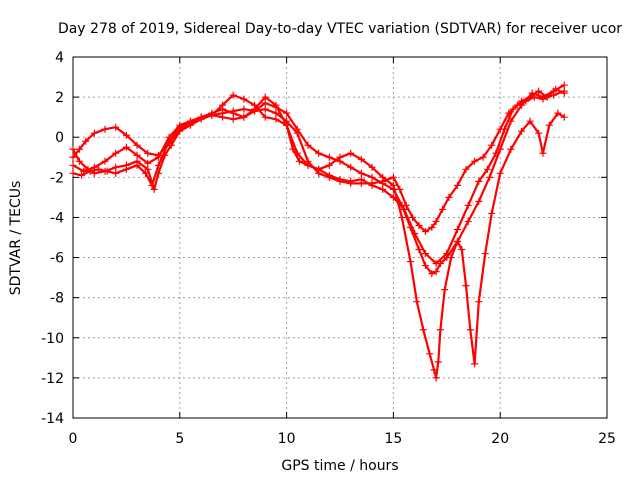  I want to click on y-axis-label: SDTVAR / TECUs, so click(16, 238).